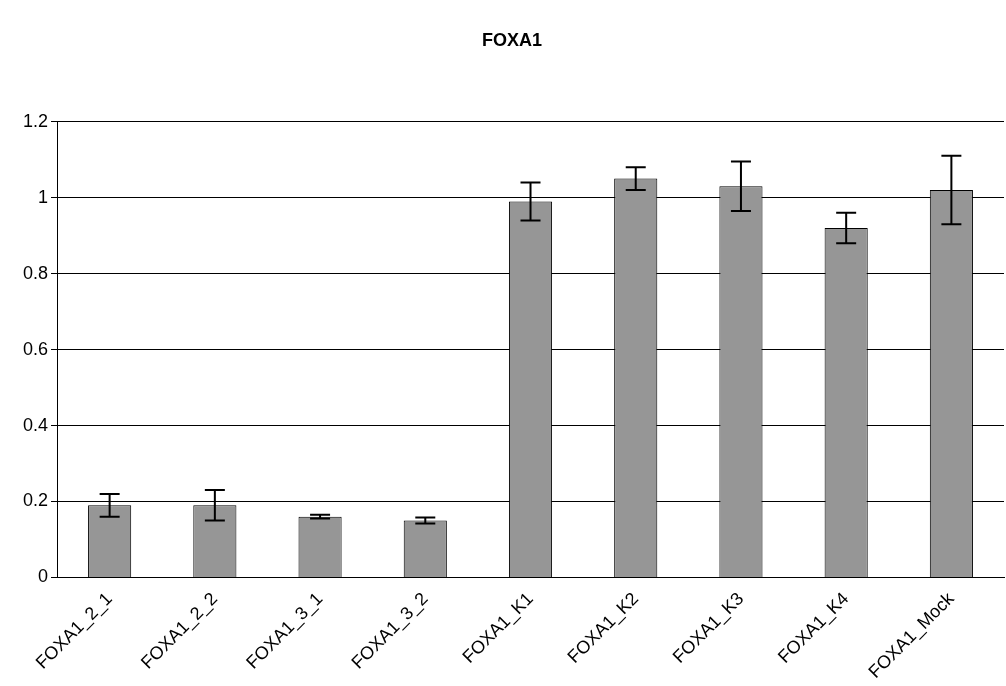 The width and height of the screenshot is (1006, 686). I want to click on chart-title: FOXA1, so click(512, 39).